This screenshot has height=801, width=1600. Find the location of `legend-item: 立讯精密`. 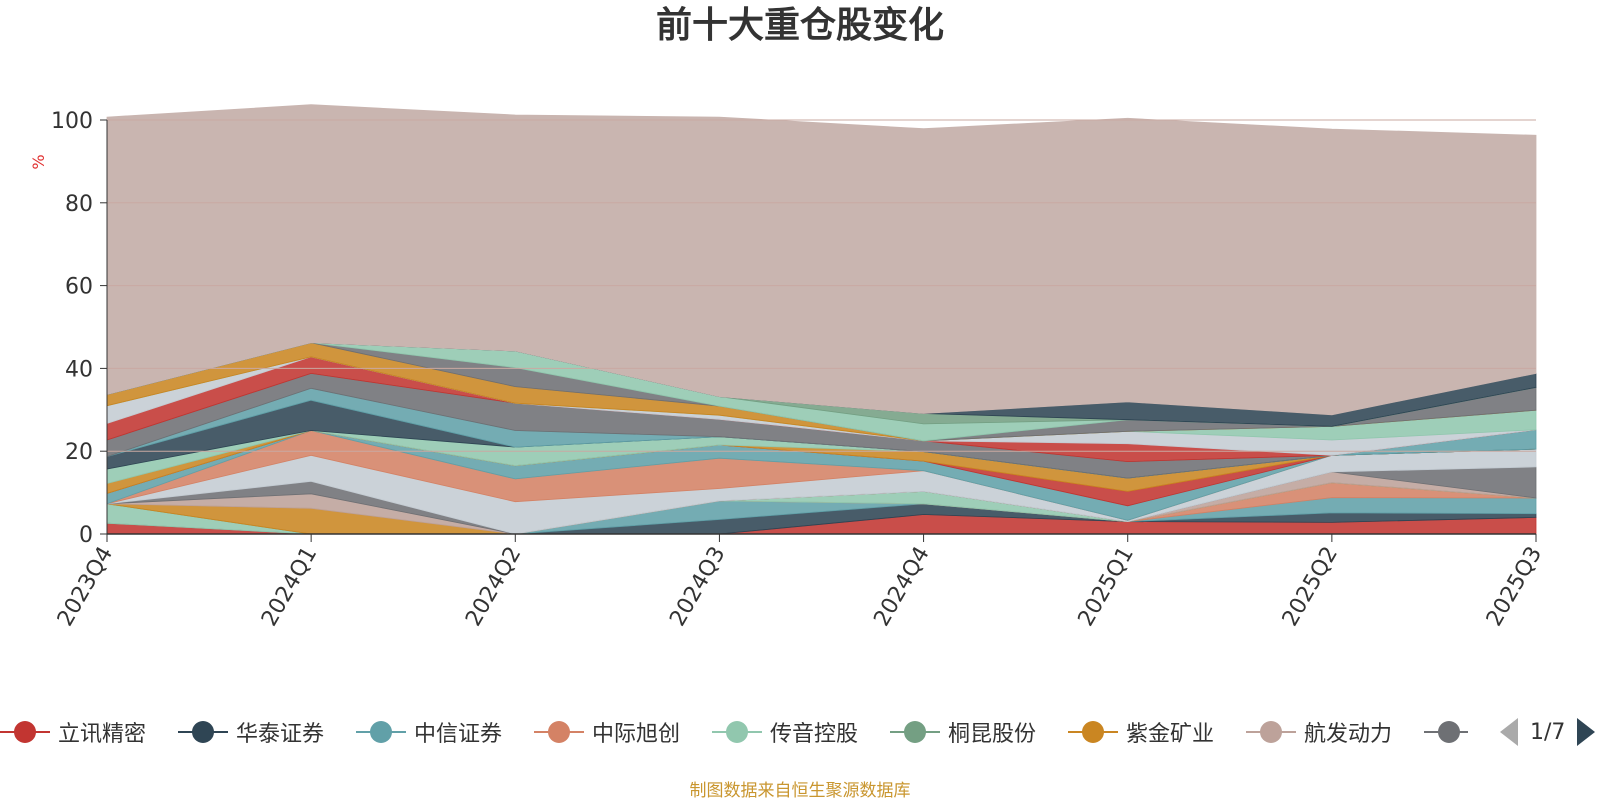

legend-item: 立讯精密 is located at coordinates (73, 732).